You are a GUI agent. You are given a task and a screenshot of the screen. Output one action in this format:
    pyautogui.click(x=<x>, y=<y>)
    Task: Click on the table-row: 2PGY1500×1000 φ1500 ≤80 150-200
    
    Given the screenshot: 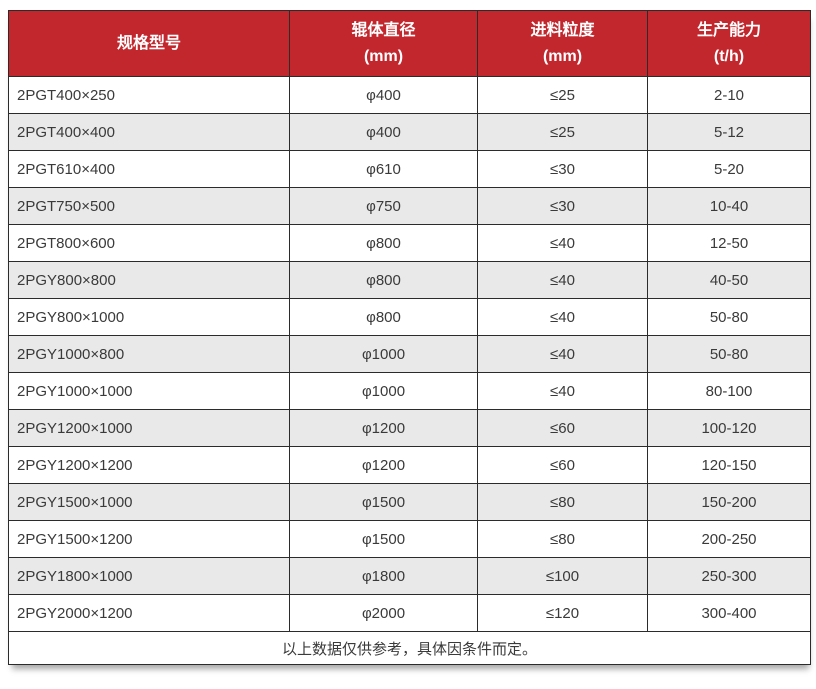 What is the action you would take?
    pyautogui.click(x=409, y=502)
    